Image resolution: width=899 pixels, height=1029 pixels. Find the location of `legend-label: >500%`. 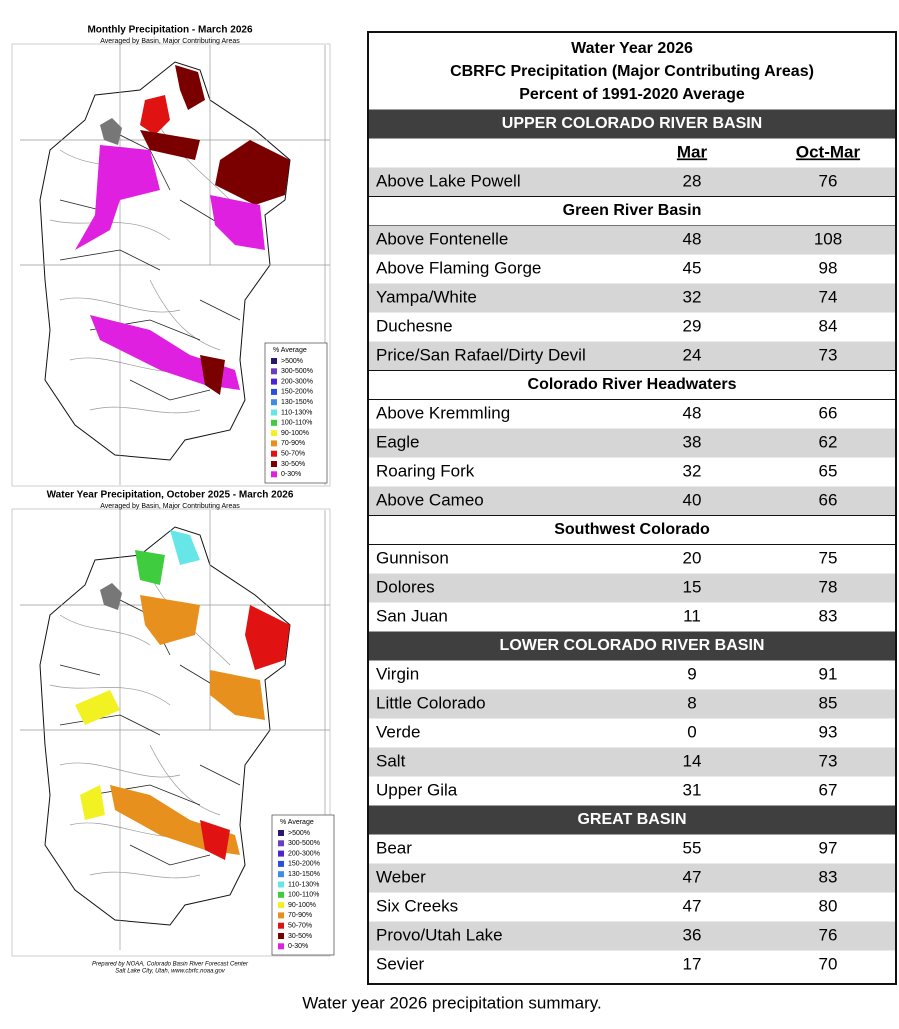

legend-label: >500% is located at coordinates (299, 833).